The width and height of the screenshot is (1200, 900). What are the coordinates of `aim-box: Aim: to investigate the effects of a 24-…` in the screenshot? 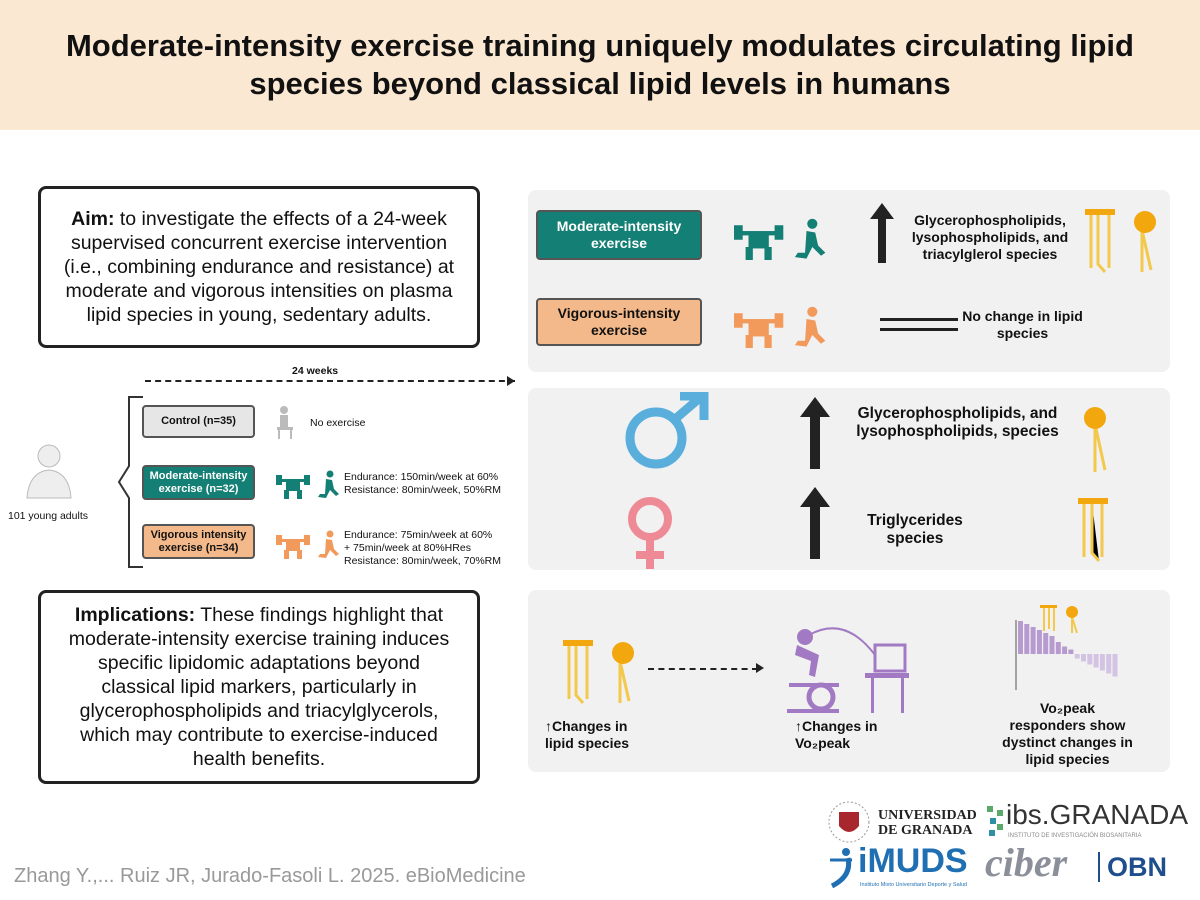 It's located at (259, 267).